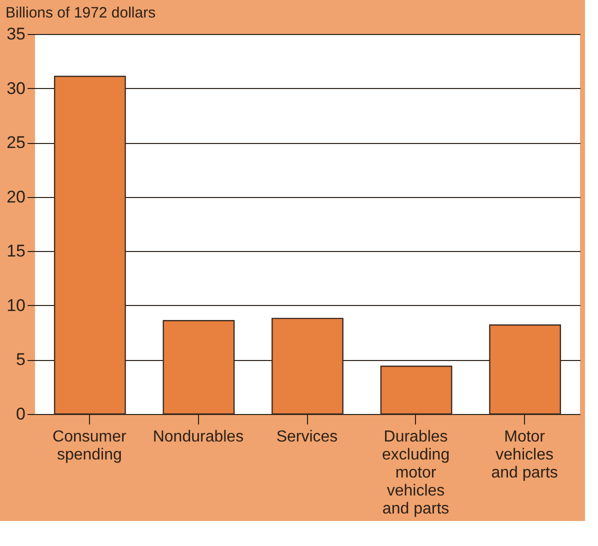 This screenshot has height=546, width=598. Describe the element at coordinates (16, 88) in the screenshot. I see `y-tick-label: 30` at that location.